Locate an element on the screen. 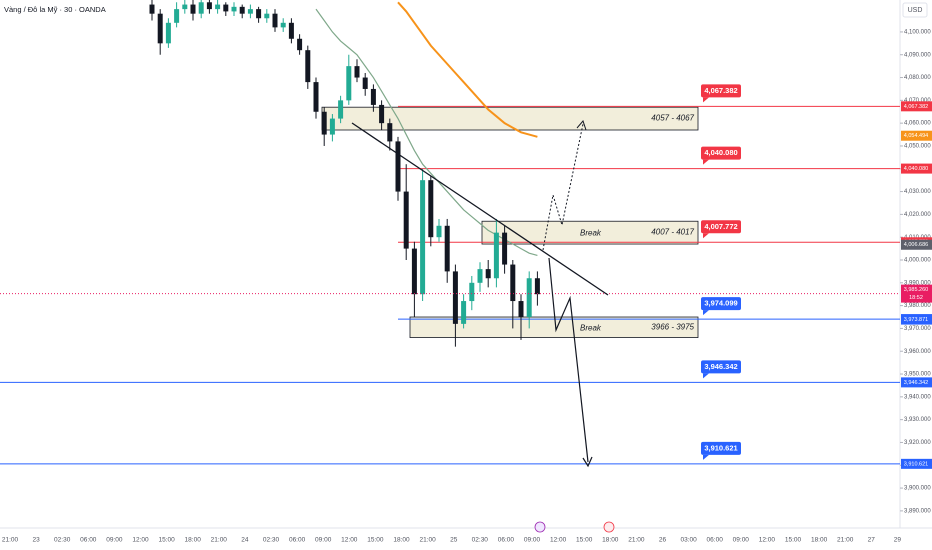 Image resolution: width=932 pixels, height=550 pixels. y-tick-label: 4,090.000 is located at coordinates (917, 55).